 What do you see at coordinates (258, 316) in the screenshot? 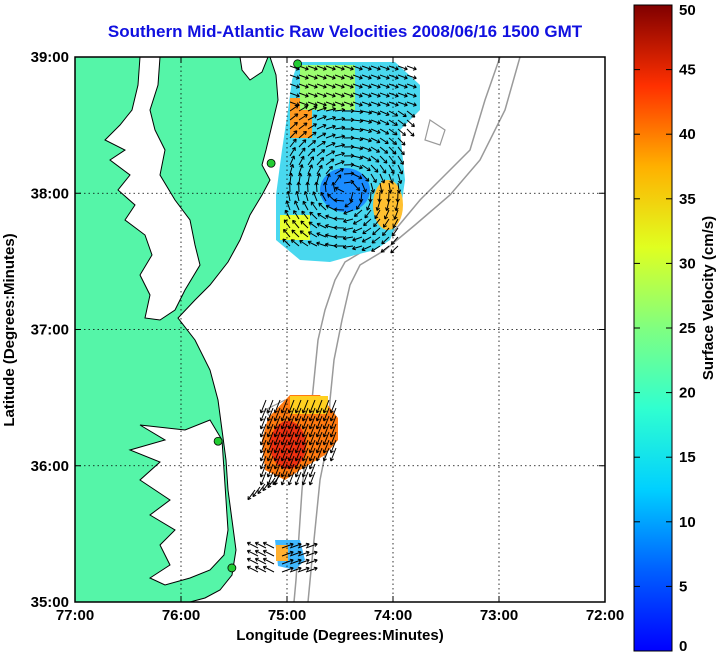
I see `radar-stations` at bounding box center [258, 316].